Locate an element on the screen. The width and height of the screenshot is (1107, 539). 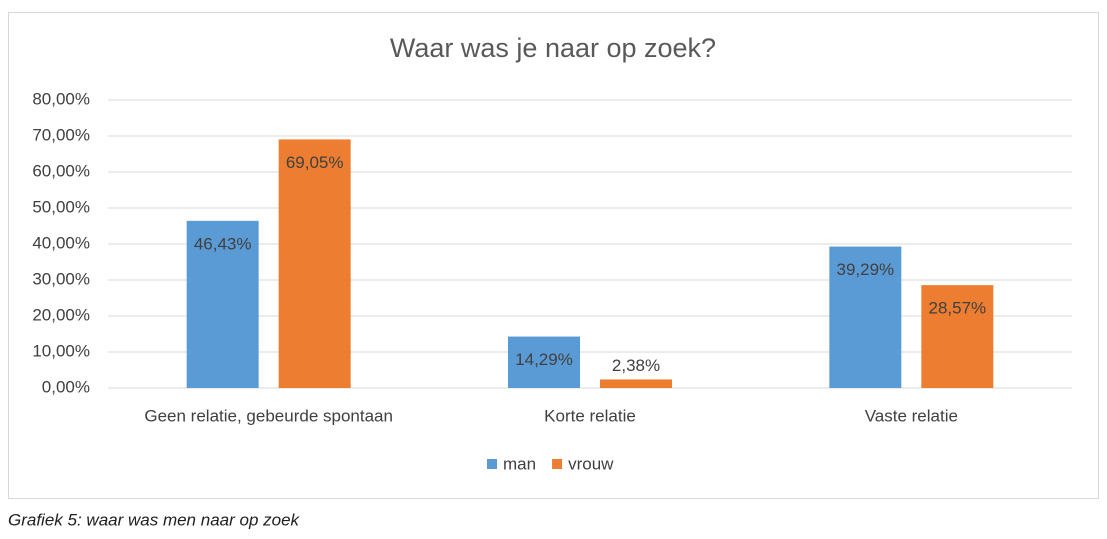
x-tick-label: Geen relatie, gebeurde spontaan is located at coordinates (268, 415).